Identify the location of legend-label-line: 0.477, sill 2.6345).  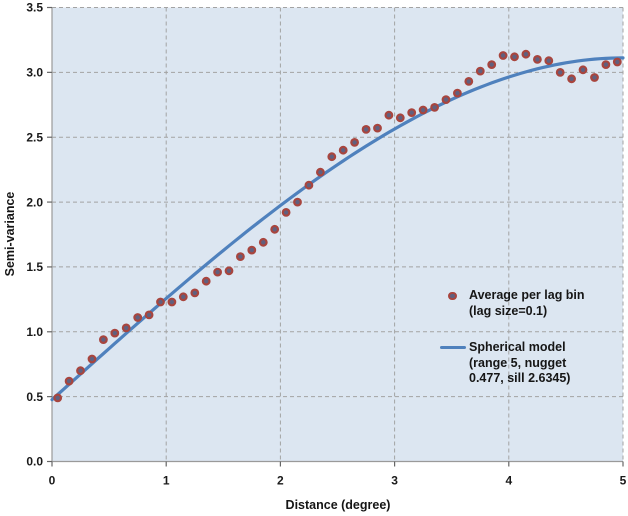
(520, 378).